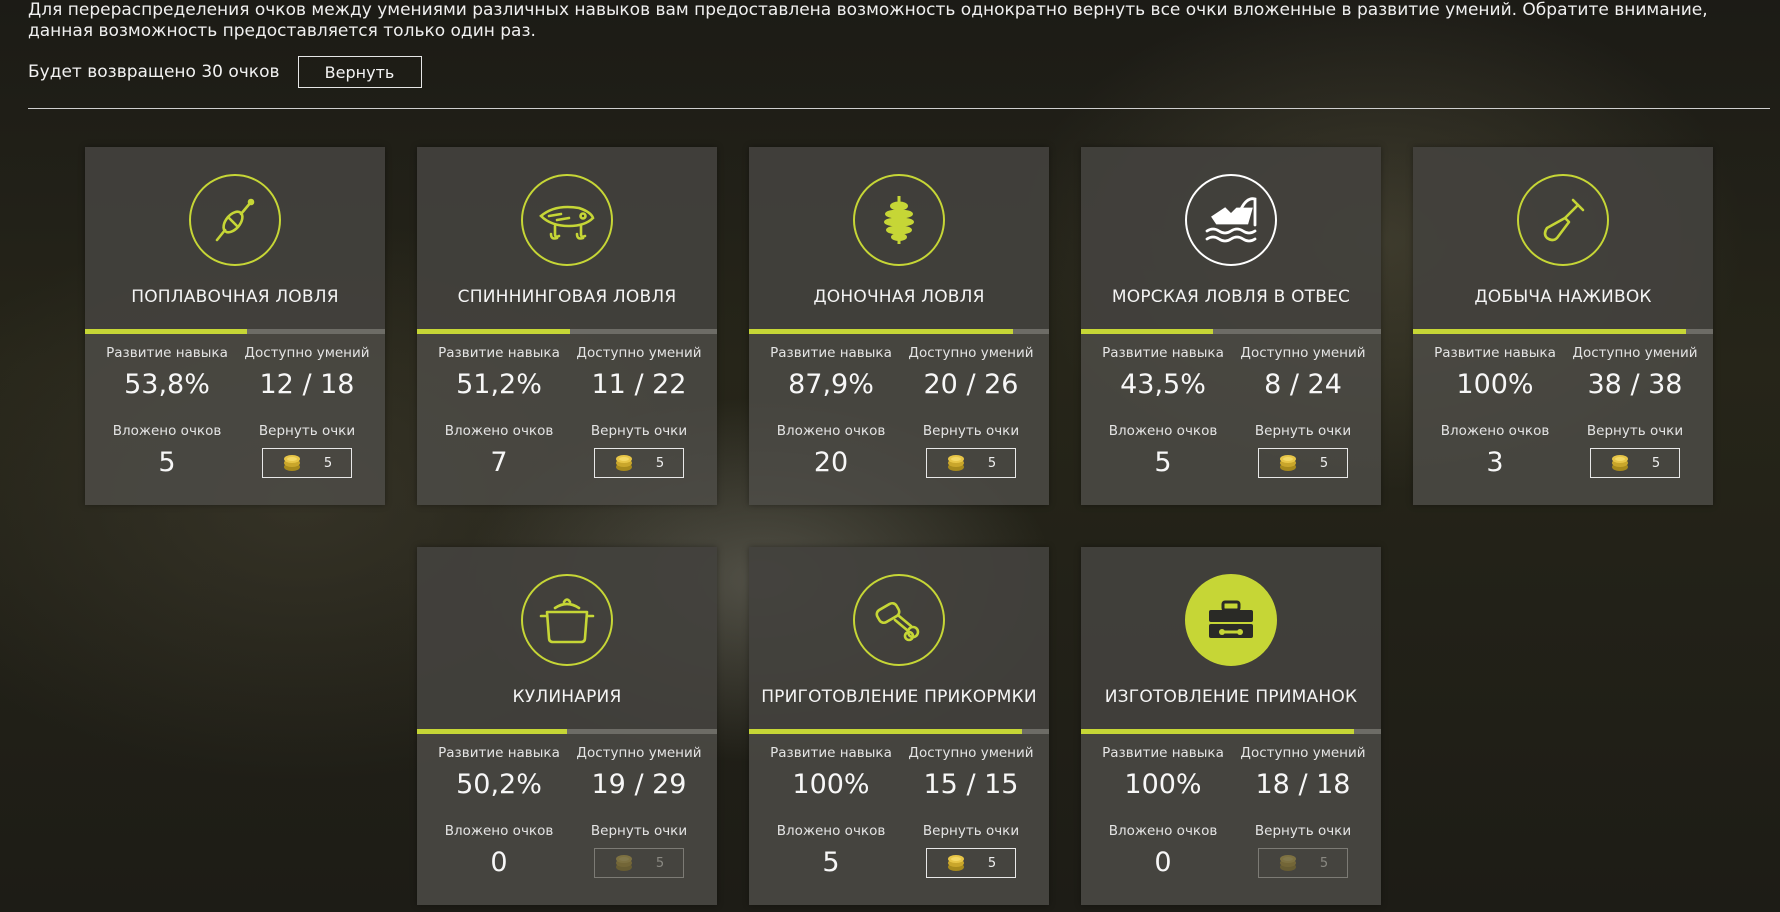  What do you see at coordinates (899, 638) in the screenshot?
I see `skill-card-header: ПРИГОТОВЛЕНИЕ ПРИКОРМКИ` at bounding box center [899, 638].